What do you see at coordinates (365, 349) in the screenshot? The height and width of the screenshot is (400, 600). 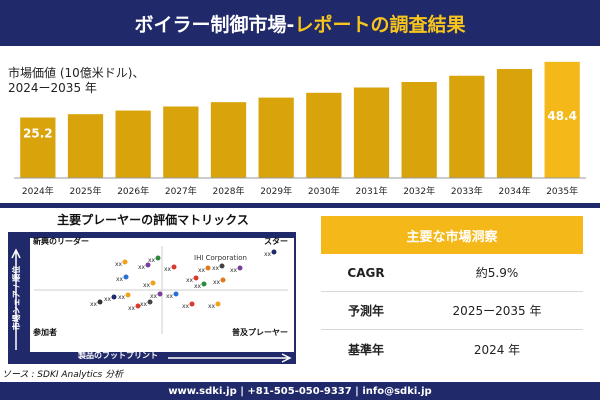 I see `insight-key: 基準年` at bounding box center [365, 349].